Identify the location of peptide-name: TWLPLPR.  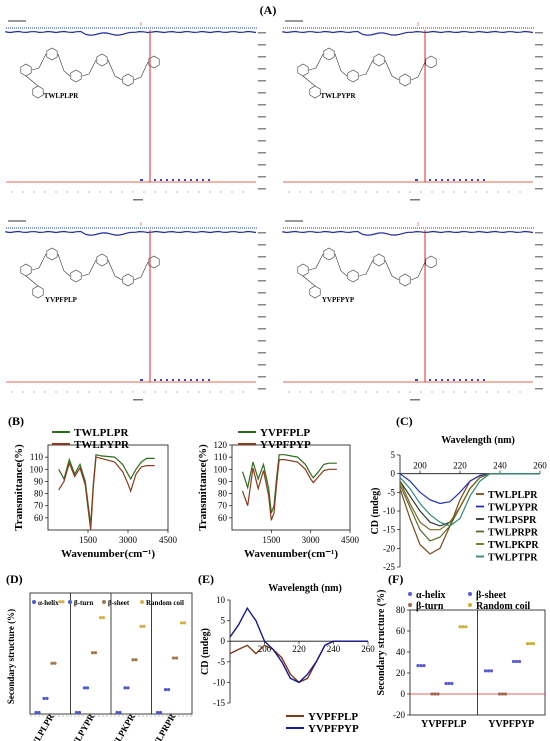
(62, 96).